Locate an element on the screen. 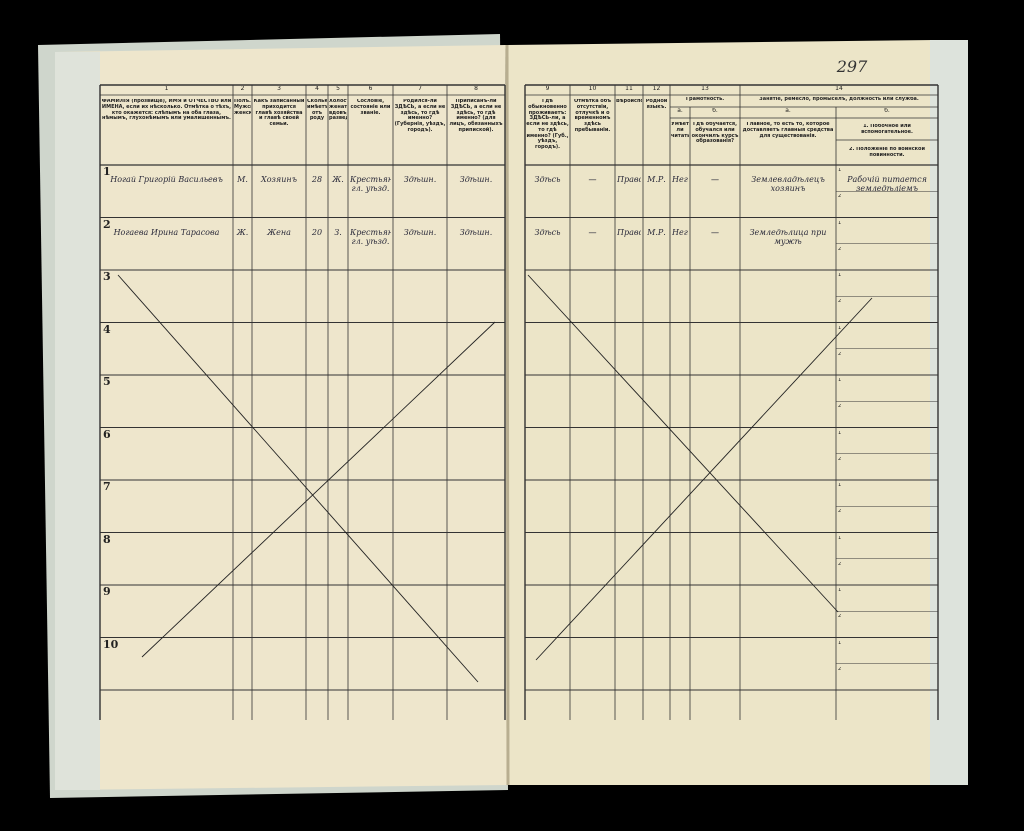 The image size is (1024, 831). column-number: 5 is located at coordinates (338, 89).